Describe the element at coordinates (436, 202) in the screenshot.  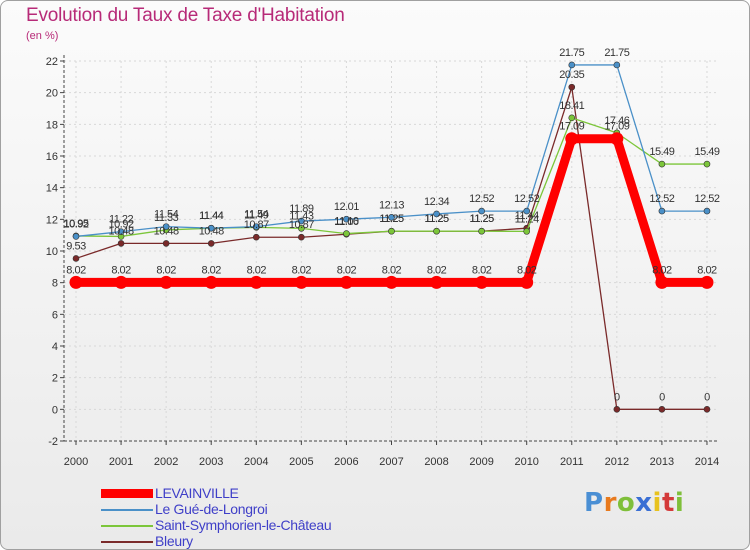
I see `data-label-le-gue-de-longroi: 12.34` at that location.